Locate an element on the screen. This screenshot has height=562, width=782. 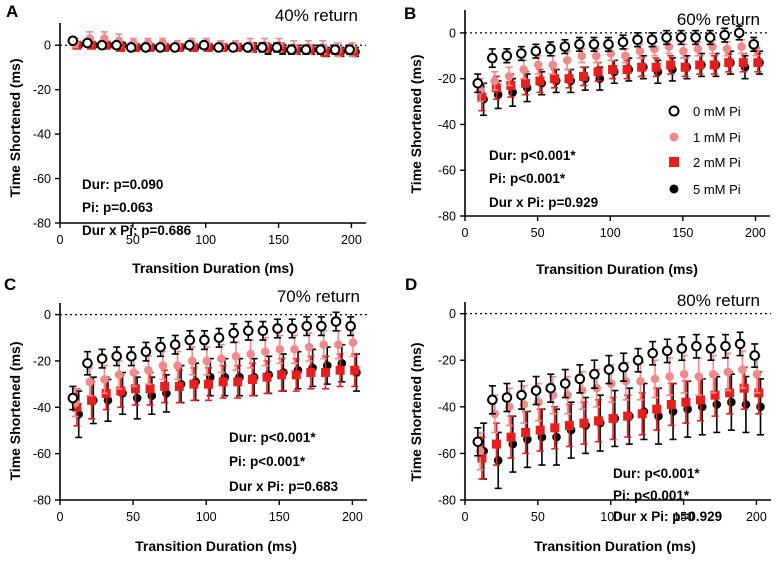
stats-line-a-pi: Pi: p=0.063 is located at coordinates (117, 207).